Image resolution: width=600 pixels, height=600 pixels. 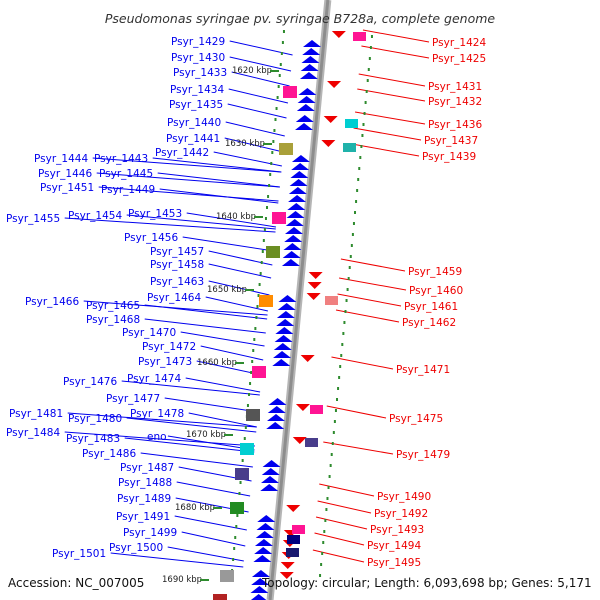 I want to click on right-gene-label: Psyr_1437, so click(x=451, y=141).